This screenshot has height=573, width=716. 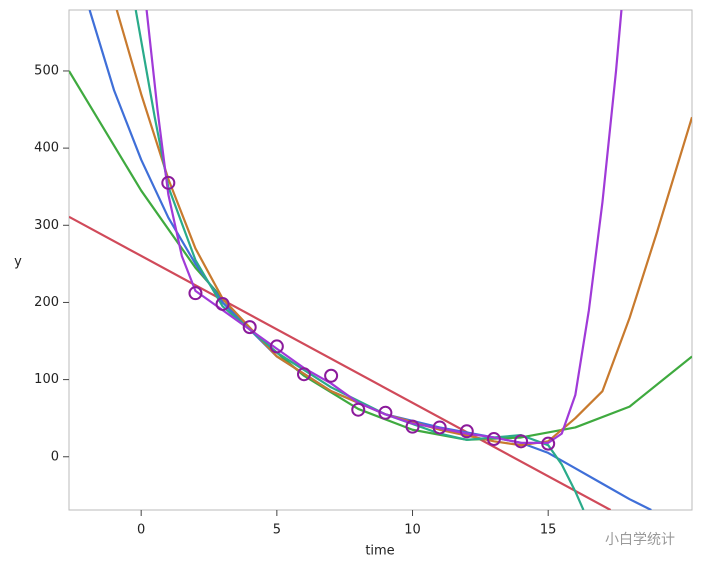 I want to click on x-tick-label: 10, so click(x=412, y=530).